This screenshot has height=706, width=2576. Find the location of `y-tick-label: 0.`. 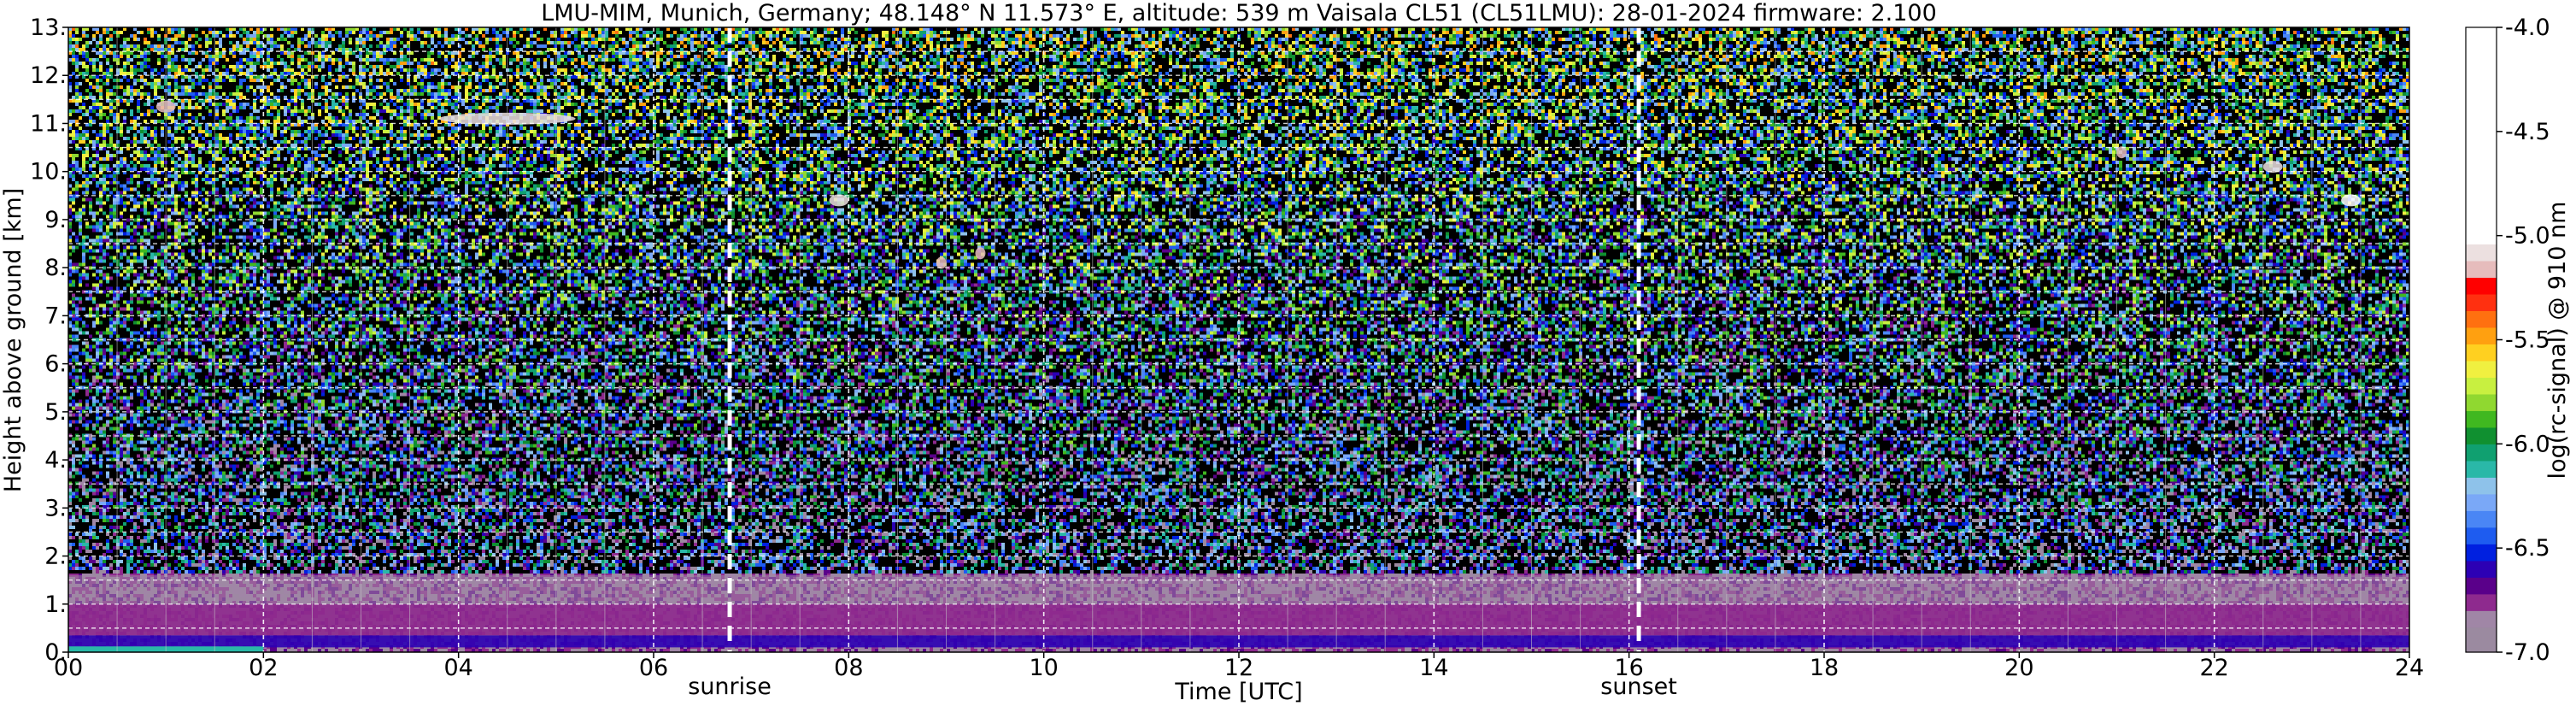

y-tick-label: 0. is located at coordinates (55, 652).